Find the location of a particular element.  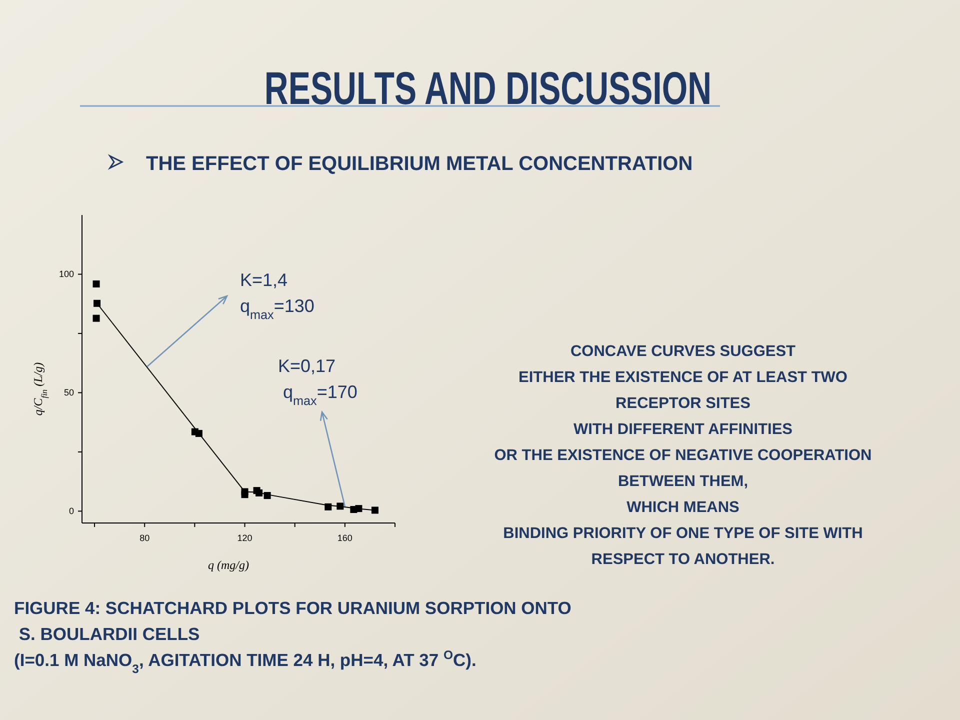

y-tick-label: 0 is located at coordinates (71, 511).